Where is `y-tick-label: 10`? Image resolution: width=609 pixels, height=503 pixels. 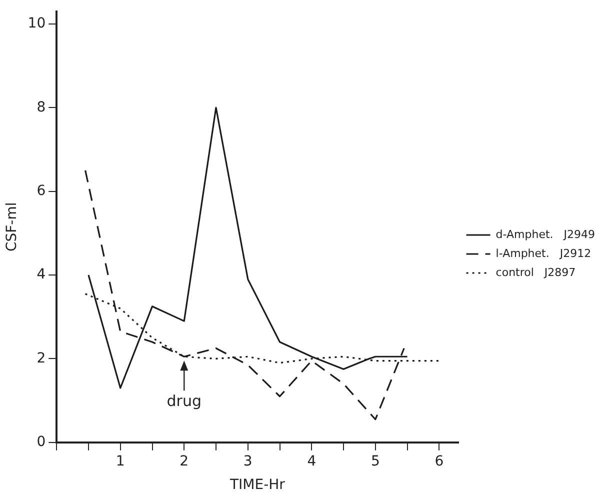
y-tick-label: 10 is located at coordinates (37, 24).